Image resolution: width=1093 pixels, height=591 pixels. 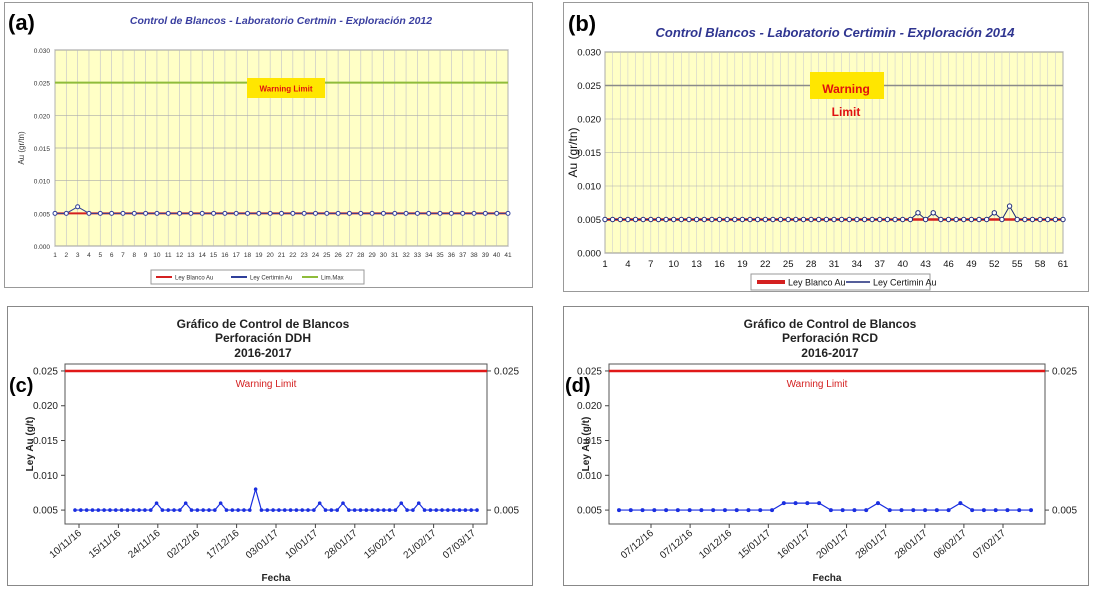 What do you see at coordinates (817, 384) in the screenshot?
I see `warning-limit-label: Warning Limit` at bounding box center [817, 384].